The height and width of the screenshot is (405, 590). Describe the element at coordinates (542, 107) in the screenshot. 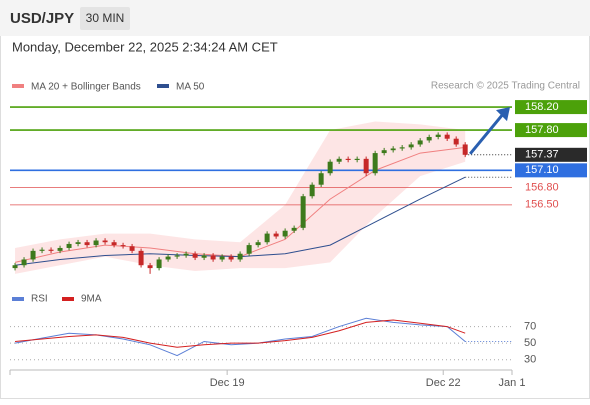

I see `level-label: 158.20` at that location.